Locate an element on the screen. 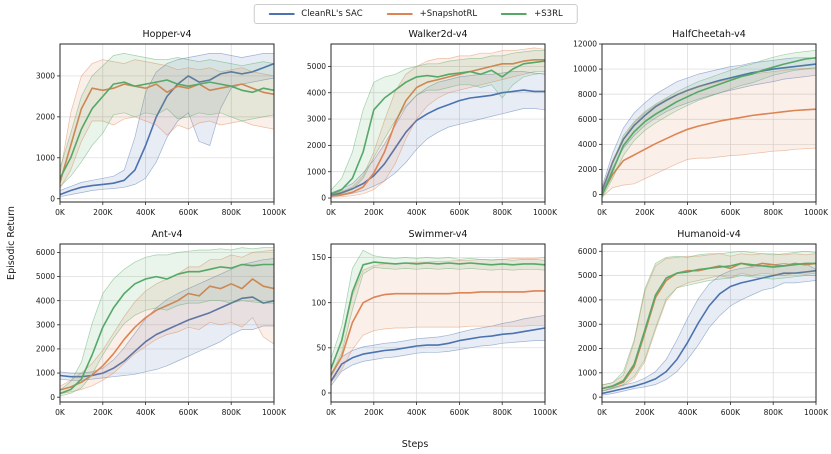 The image size is (831, 454). svg-text: 10000 is located at coordinates (585, 69).